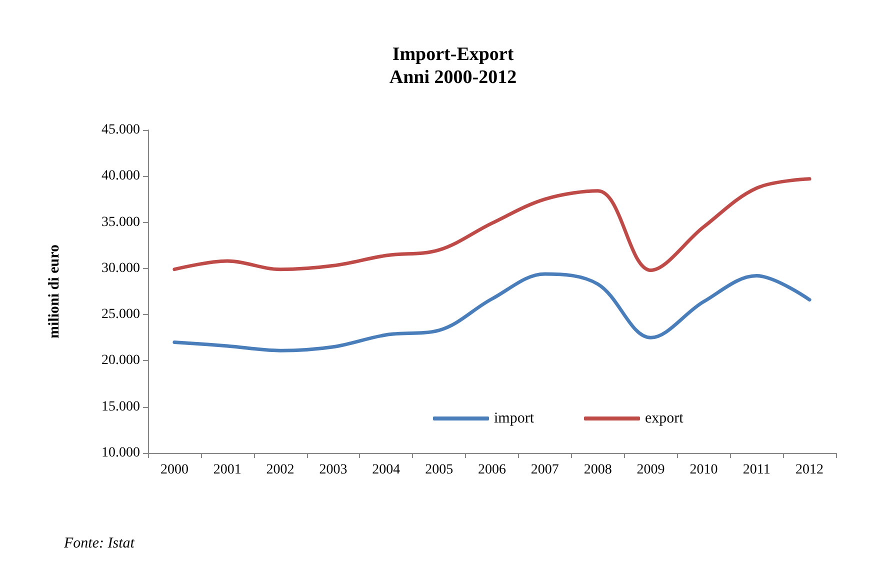  Describe the element at coordinates (756, 470) in the screenshot. I see `x-tick-label: 2011` at that location.